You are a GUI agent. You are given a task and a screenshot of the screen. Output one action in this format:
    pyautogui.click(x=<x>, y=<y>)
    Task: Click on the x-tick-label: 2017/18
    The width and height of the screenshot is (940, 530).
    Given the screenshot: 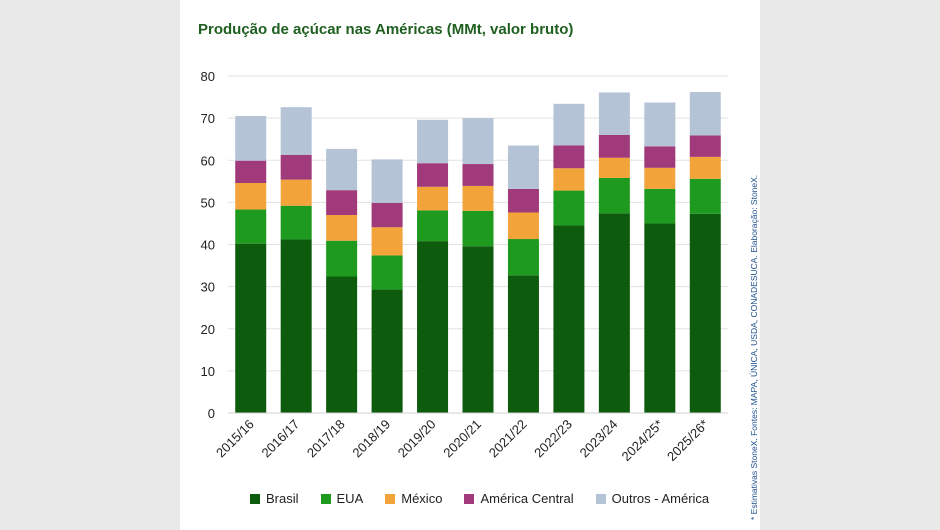 What is the action you would take?
    pyautogui.click(x=326, y=439)
    